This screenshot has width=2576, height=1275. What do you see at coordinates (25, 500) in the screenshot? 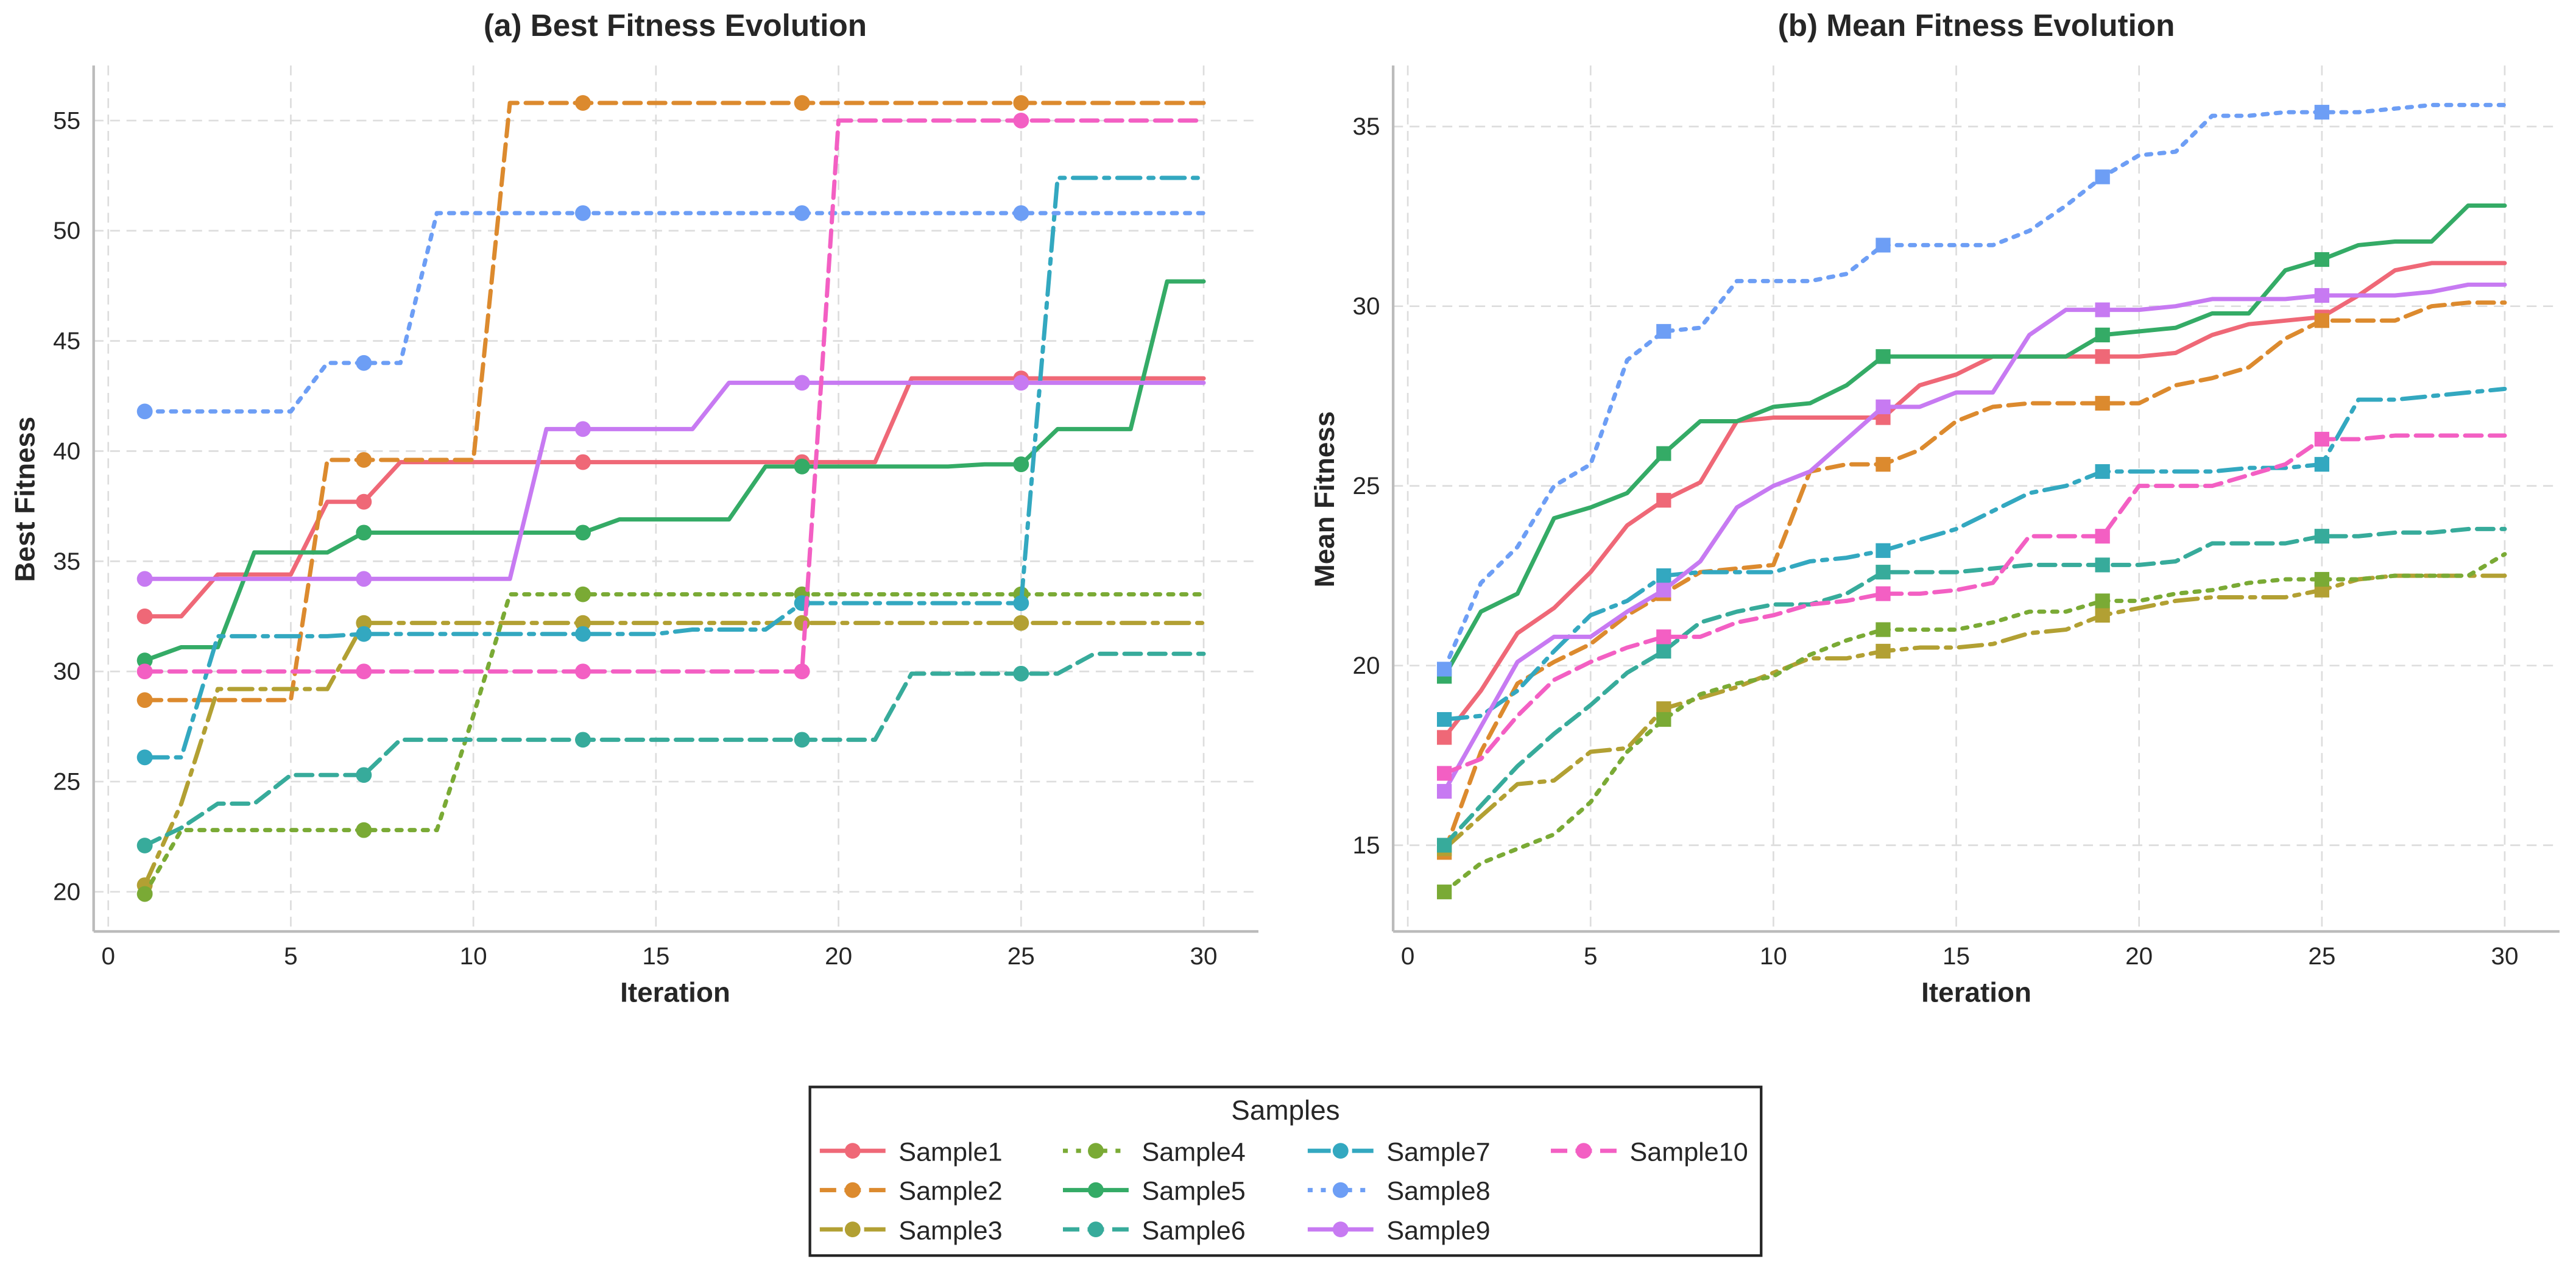
I see `chart-a-ylabel: Best Fitness` at bounding box center [25, 500].